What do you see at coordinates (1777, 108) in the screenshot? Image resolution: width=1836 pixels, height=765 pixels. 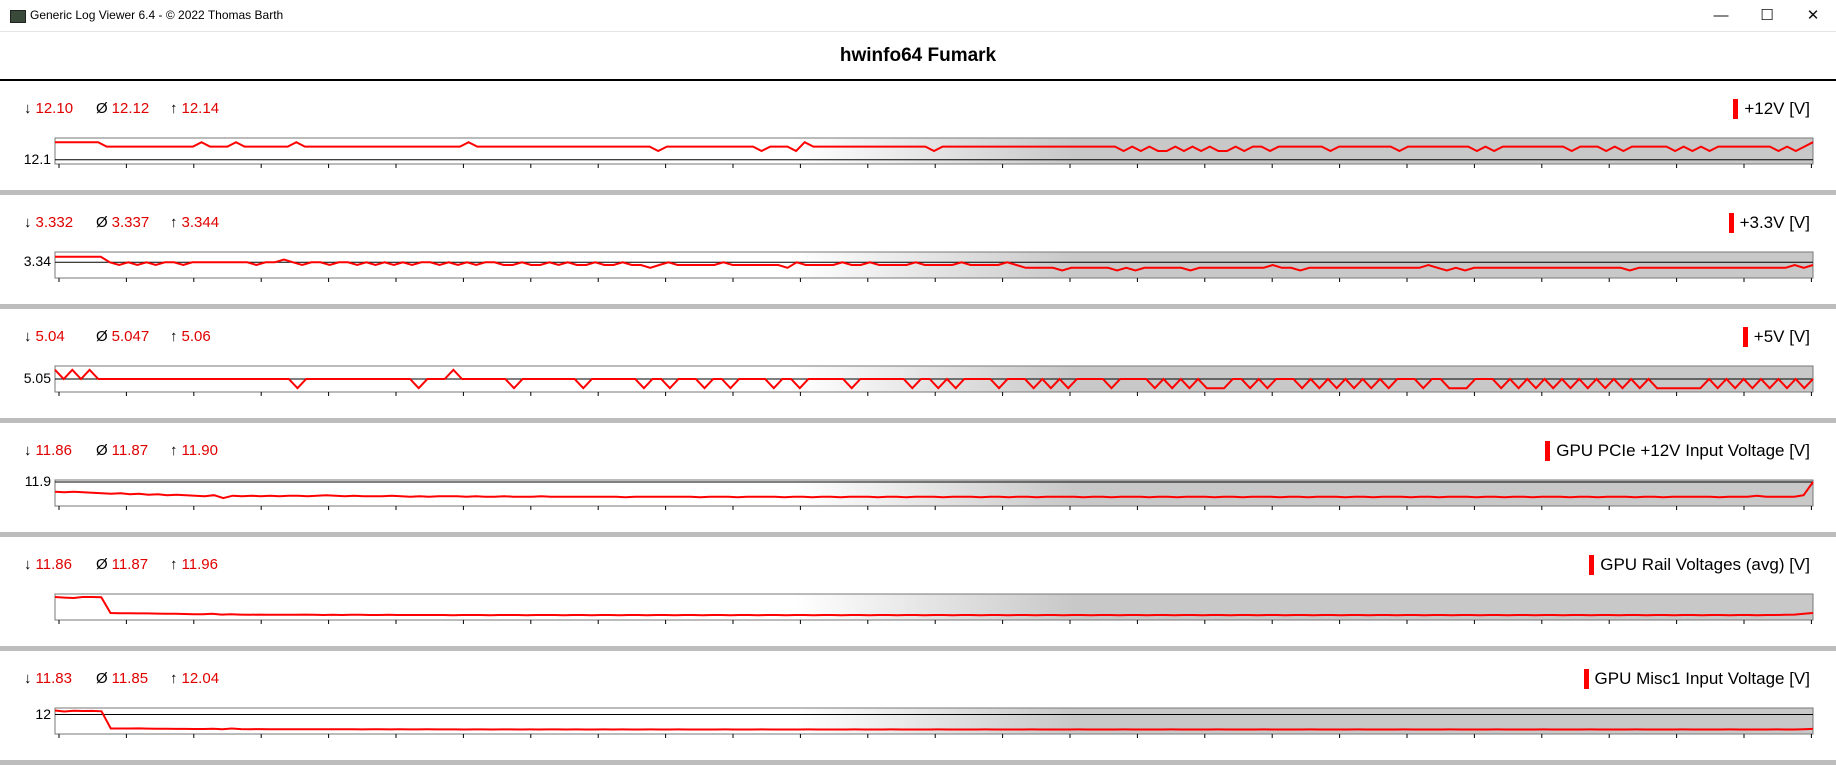 I see `legend-label: +12V [V]` at bounding box center [1777, 108].